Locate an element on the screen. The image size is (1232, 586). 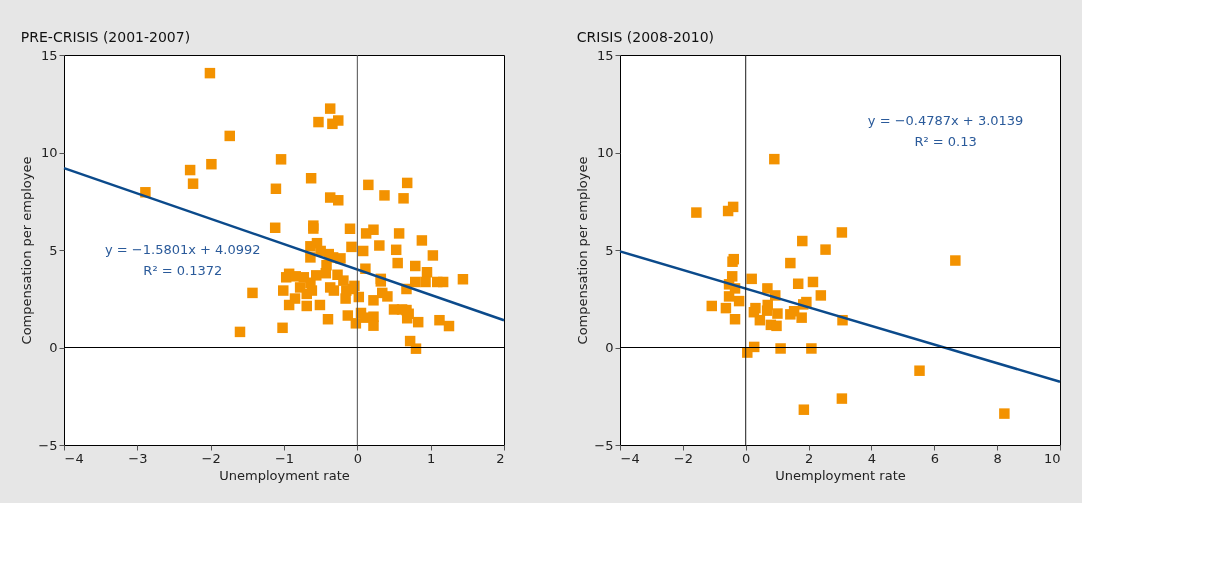
annotation: R² = 0.1372 is located at coordinates (183, 270).